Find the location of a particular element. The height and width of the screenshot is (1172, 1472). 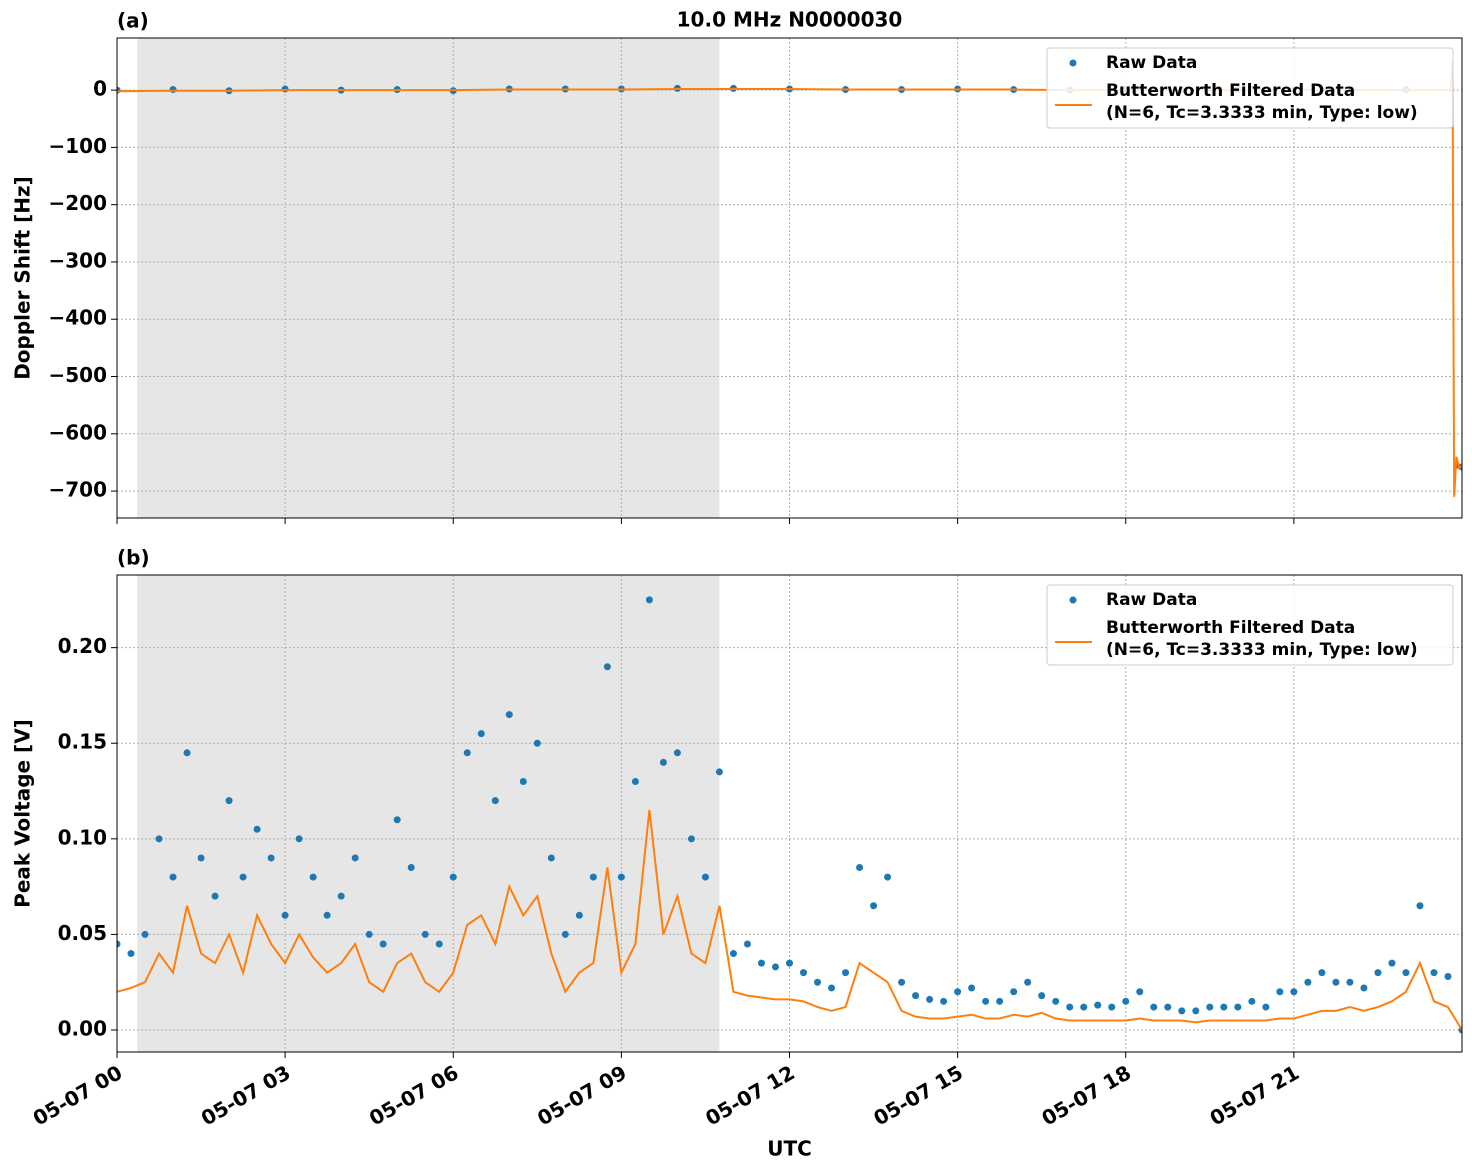

x-tick-label: 05-07 00 is located at coordinates (78, 1095).